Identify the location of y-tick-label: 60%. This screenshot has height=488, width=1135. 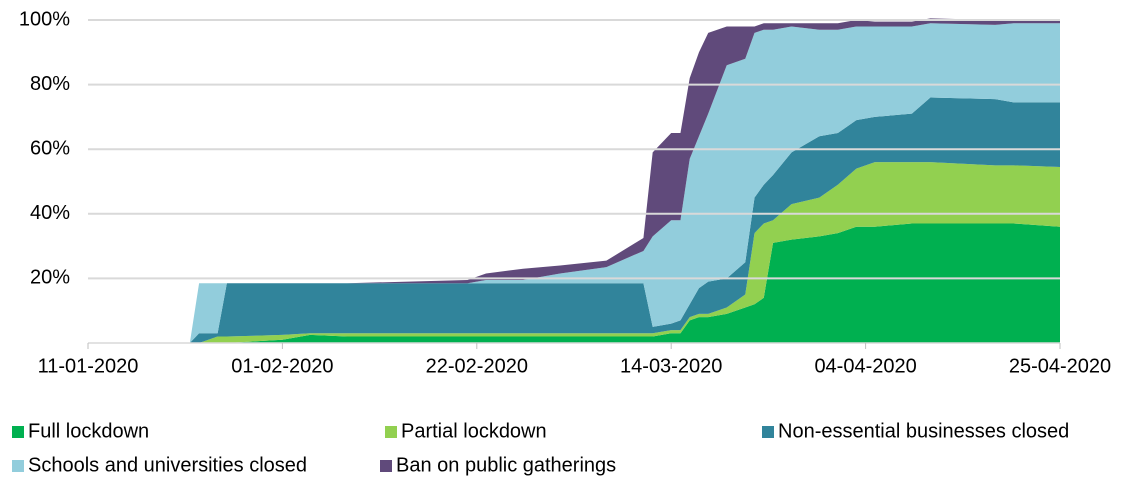
(50, 148).